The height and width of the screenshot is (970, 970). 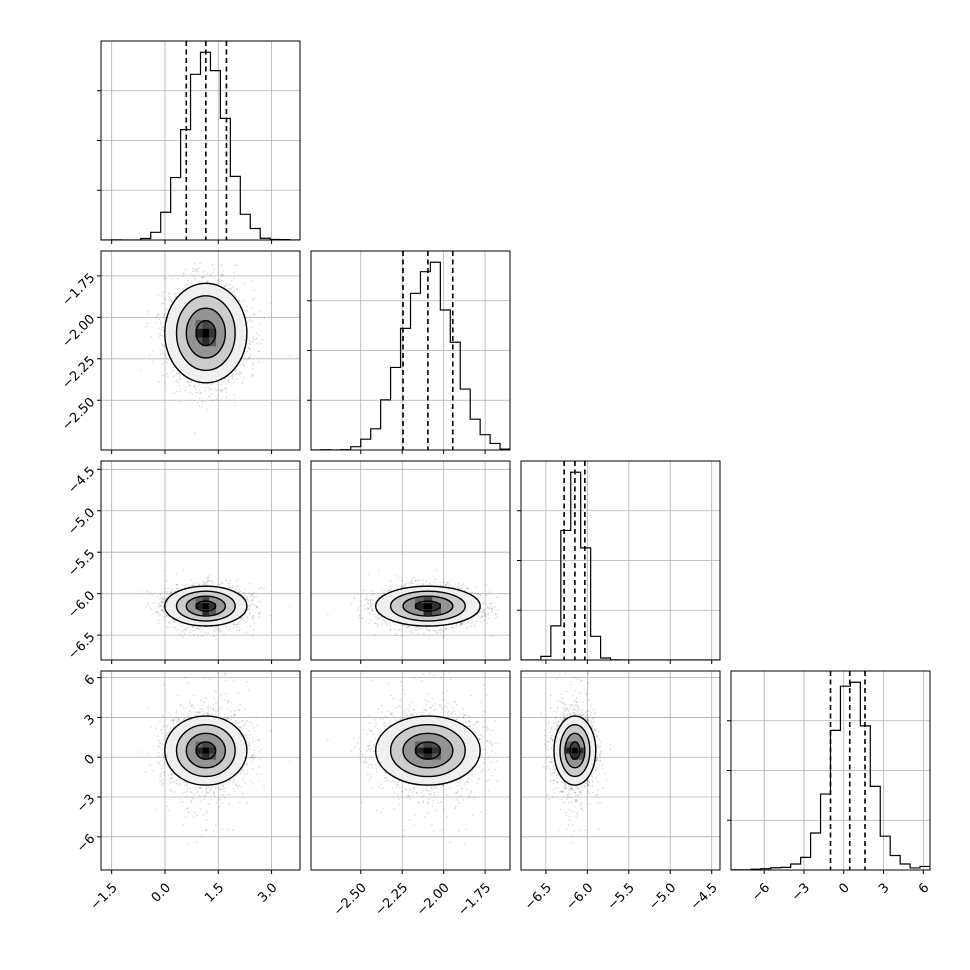 What do you see at coordinates (79, 372) in the screenshot?
I see `y-tick-label: −2.25` at bounding box center [79, 372].